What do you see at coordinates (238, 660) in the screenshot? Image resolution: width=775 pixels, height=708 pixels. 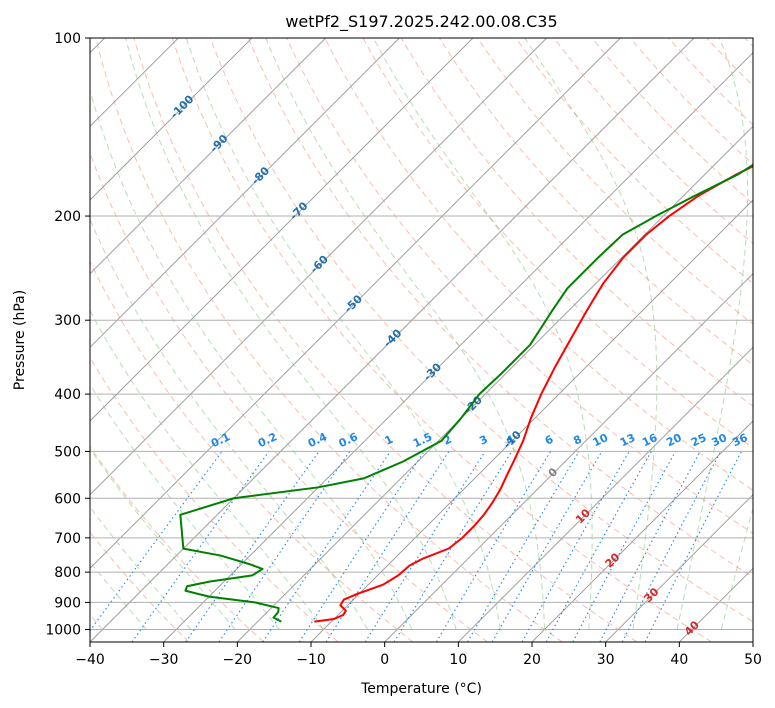 I see `x-tick-label: −20` at bounding box center [238, 660].